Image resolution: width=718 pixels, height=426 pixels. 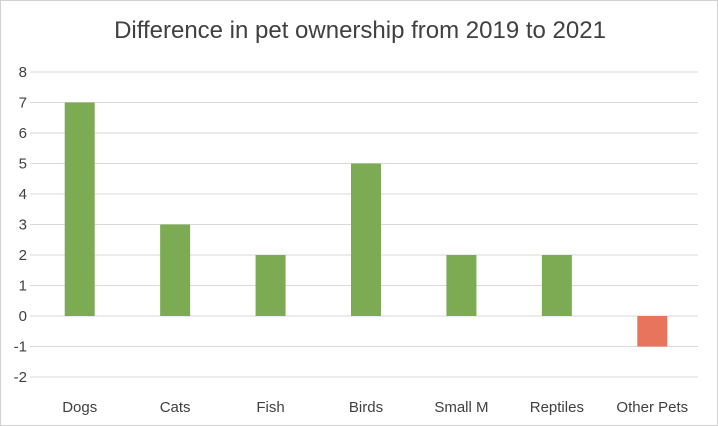 What do you see at coordinates (366, 239) in the screenshot?
I see `bar-birds` at bounding box center [366, 239].